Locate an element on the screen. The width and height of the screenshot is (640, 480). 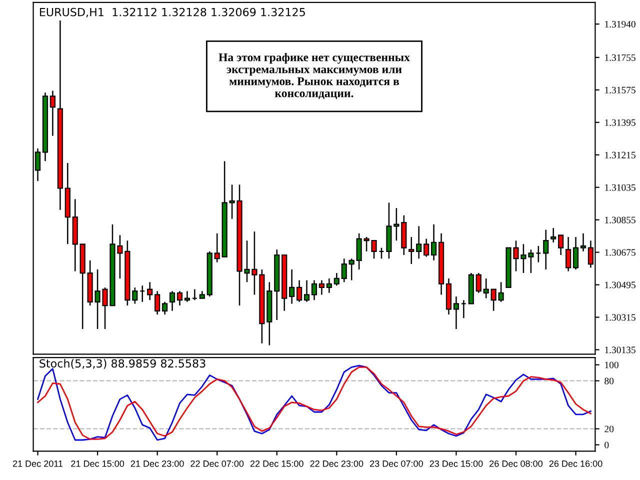
y-tick-label: 1.31395 is located at coordinates (620, 122).